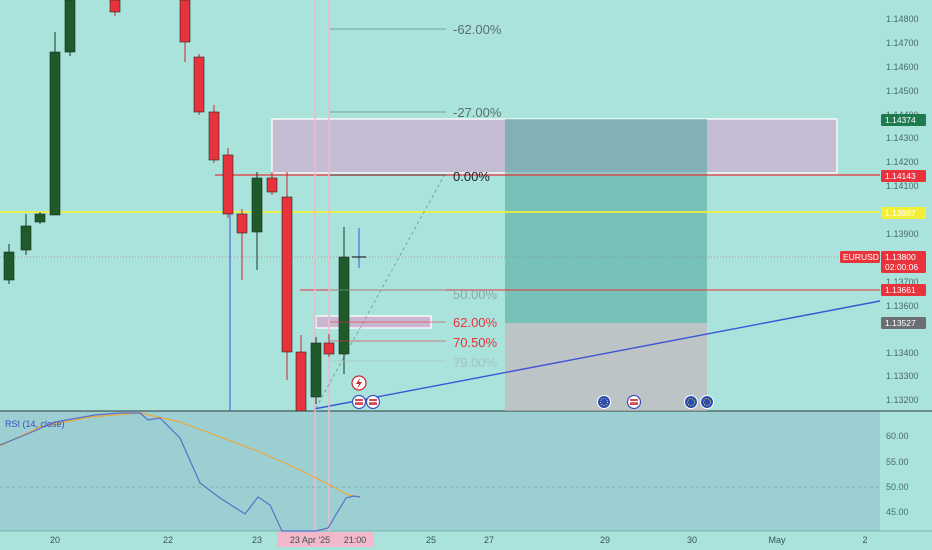 The image size is (932, 550). Describe the element at coordinates (864, 540) in the screenshot. I see `time-axis-label: 2` at that location.